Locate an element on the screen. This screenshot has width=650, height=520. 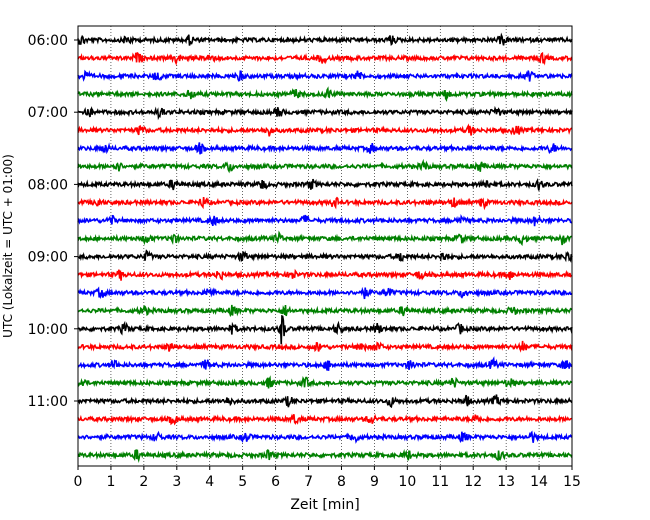
y-tick-label: 09:00 is located at coordinates (48, 258).